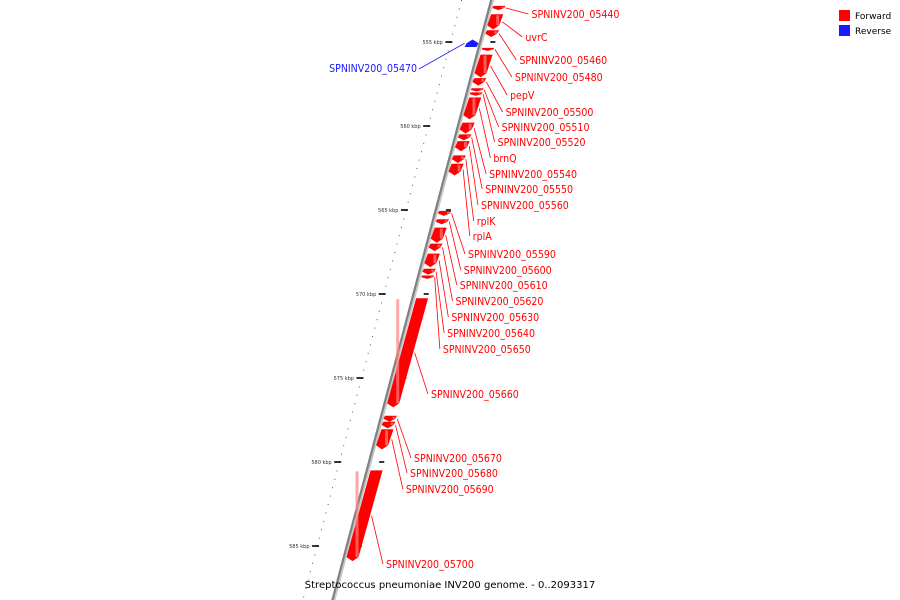  What do you see at coordinates (559, 78) in the screenshot?
I see `gene-label: SPNINV200_05480` at bounding box center [559, 78].